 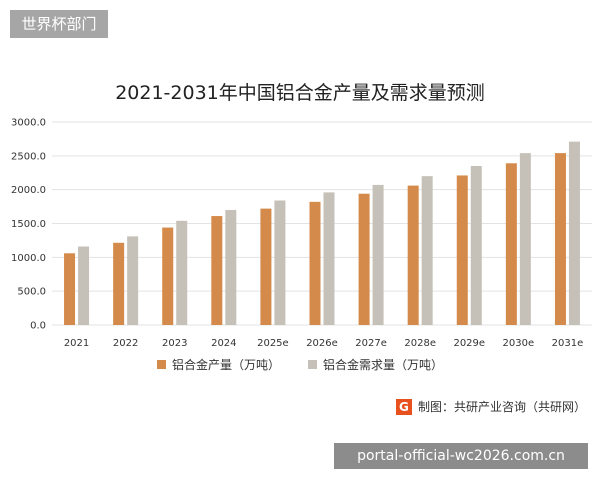 I want to click on y-tick-label: 0.0, so click(x=38, y=326).